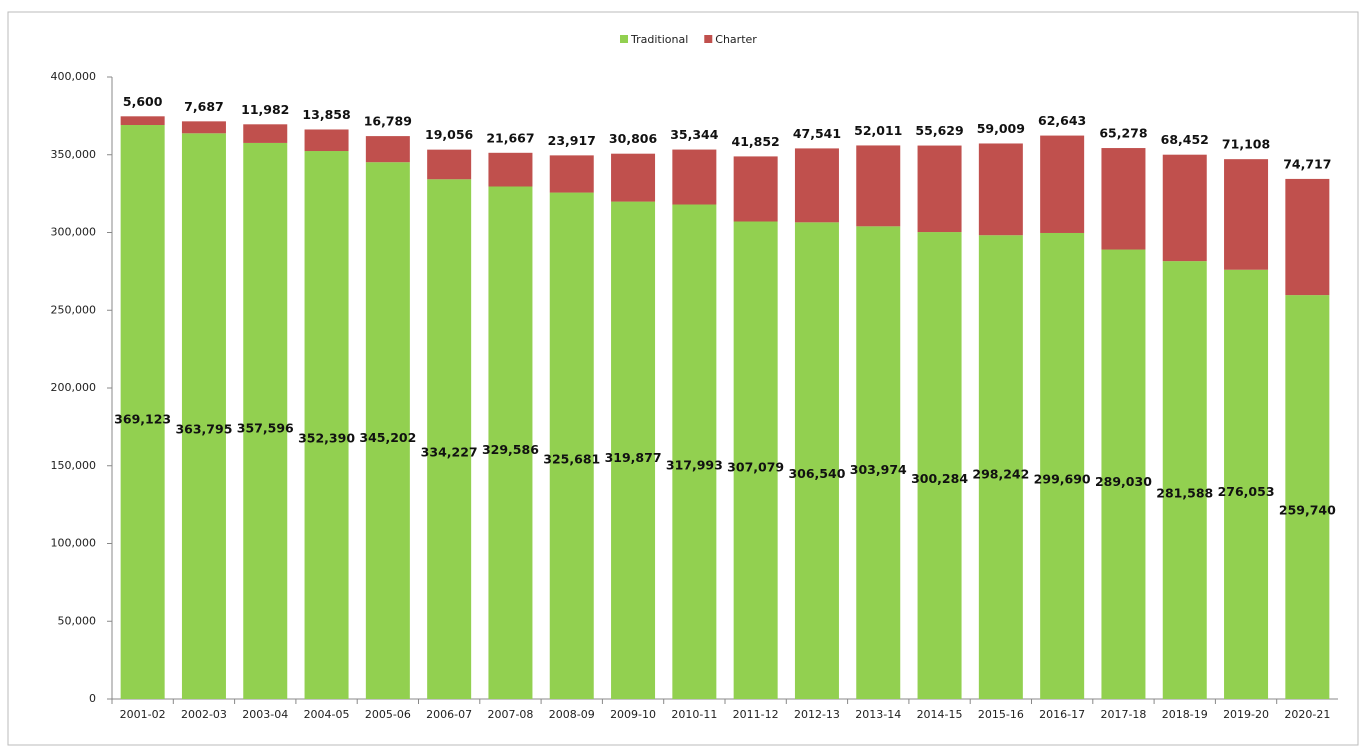 This screenshot has height=749, width=1363. What do you see at coordinates (449, 714) in the screenshot?
I see `x-tick-label: 2006-07` at bounding box center [449, 714].